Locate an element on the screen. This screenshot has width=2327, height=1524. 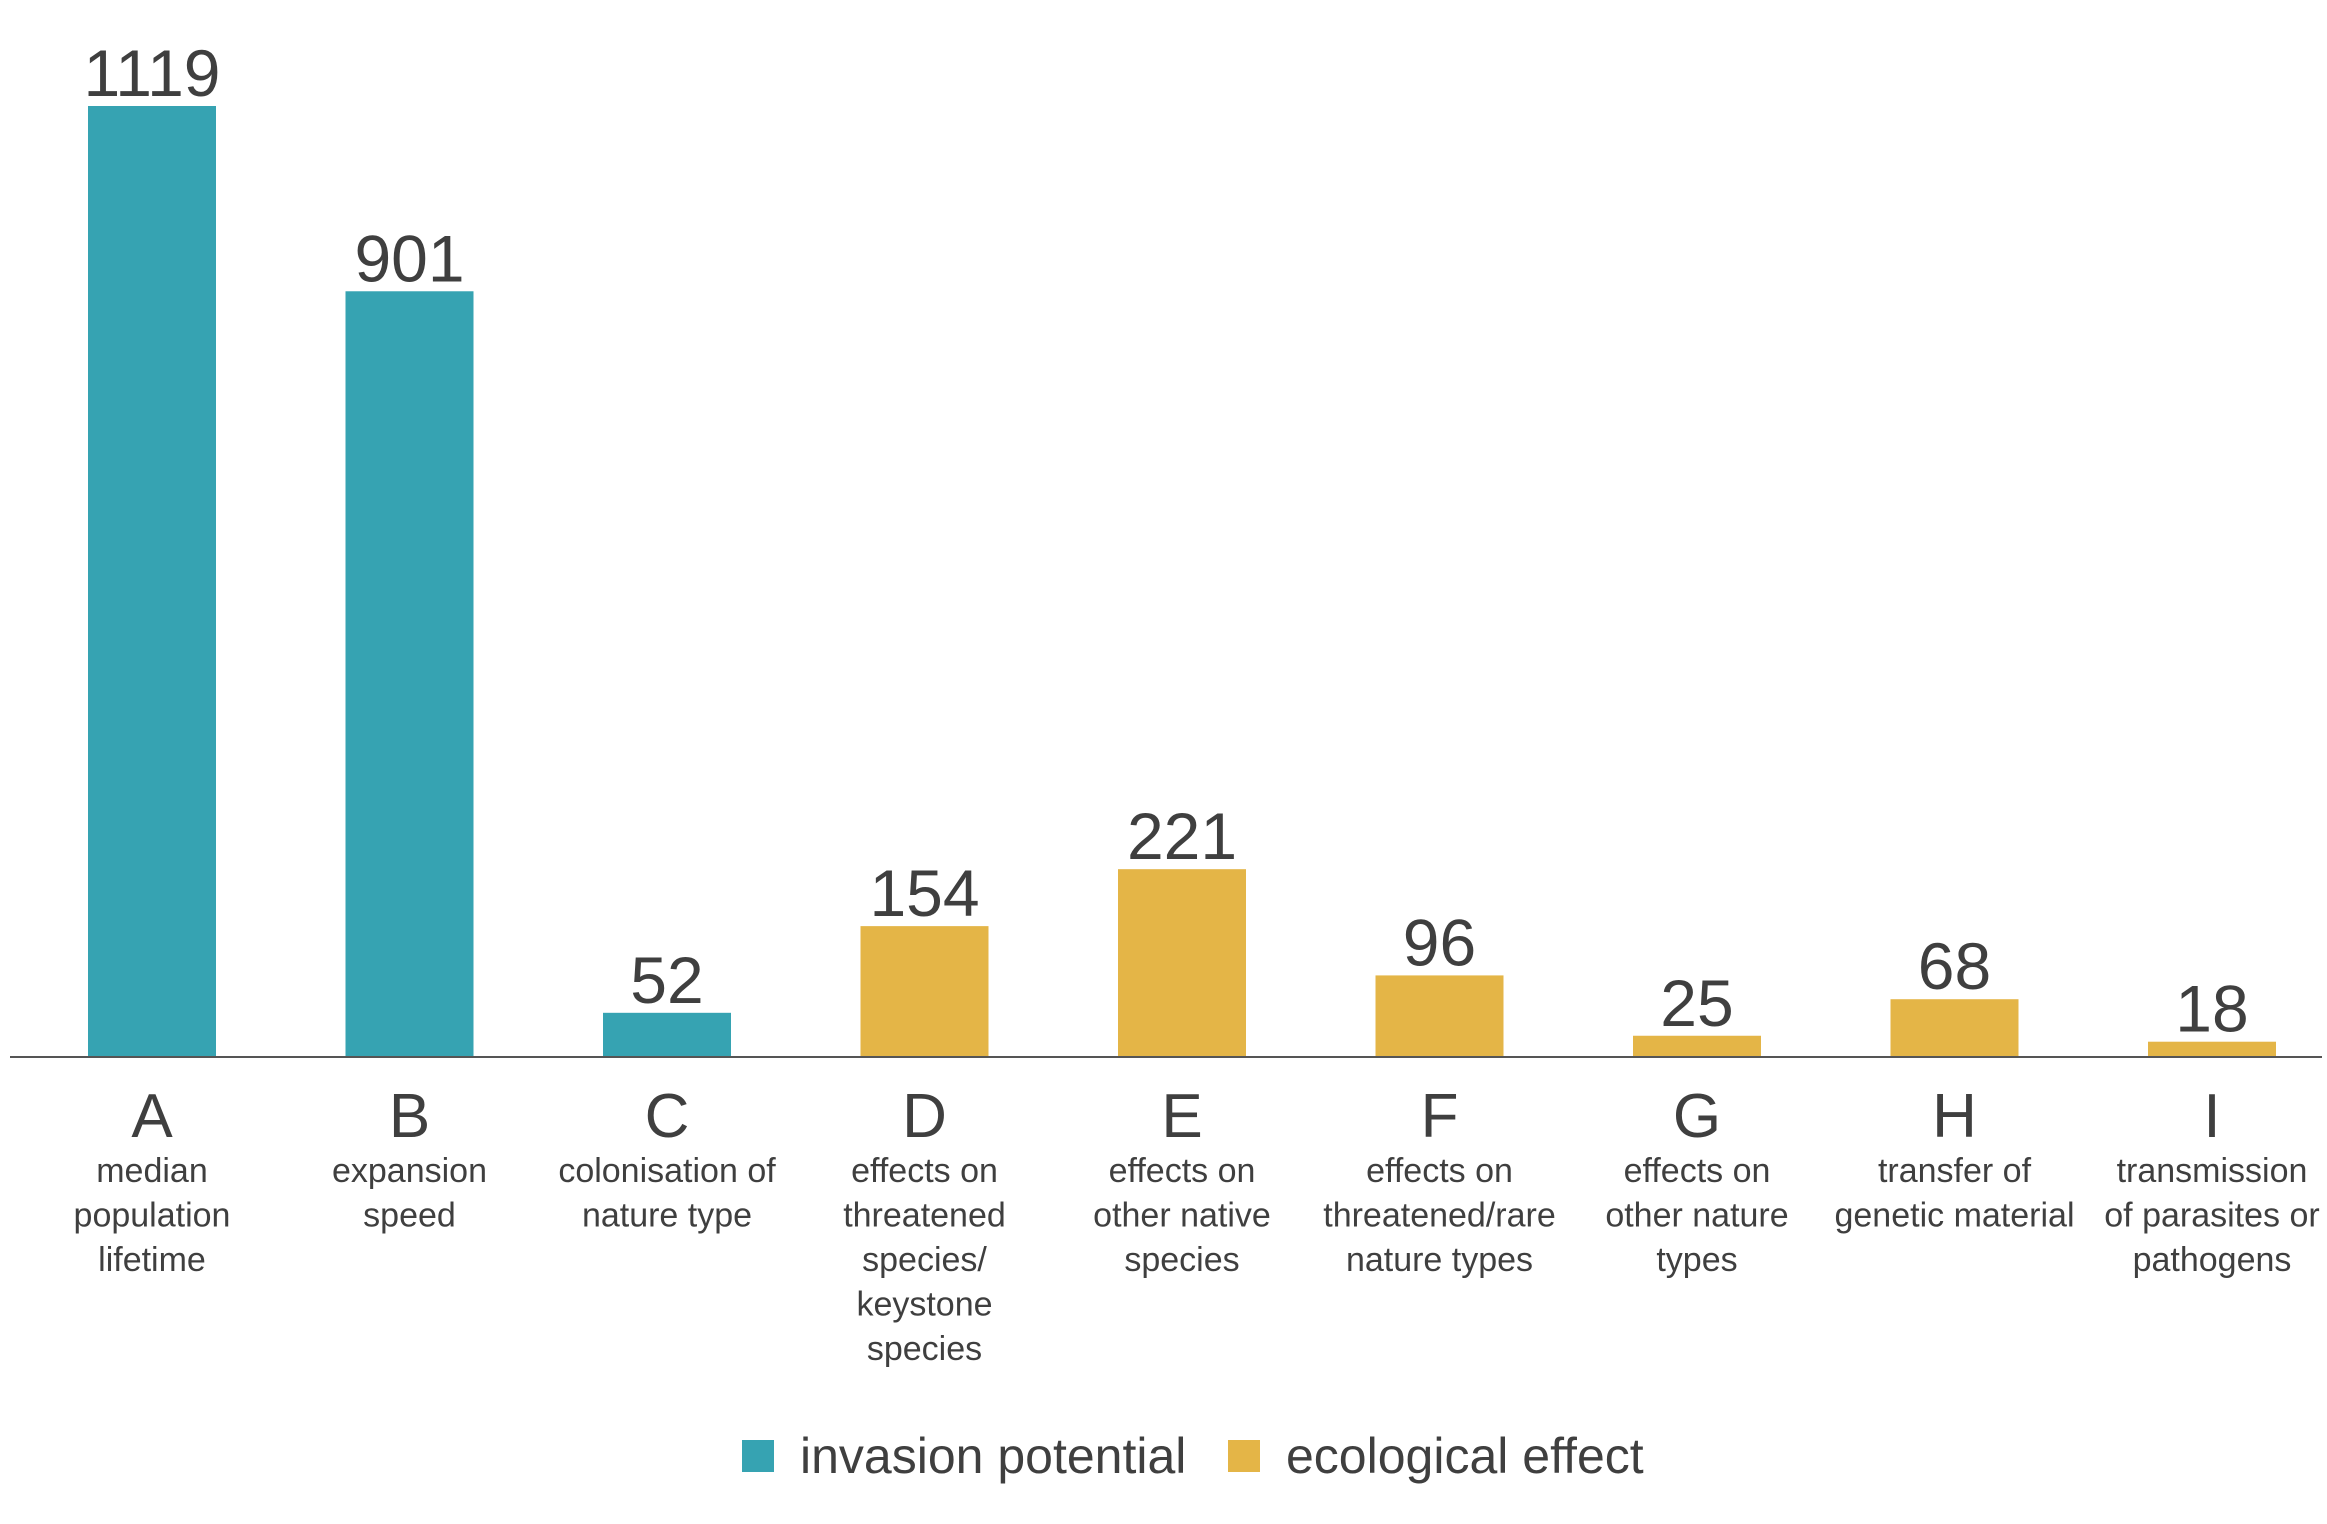
category-description-a-line-3: lifetime is located at coordinates (152, 1260).